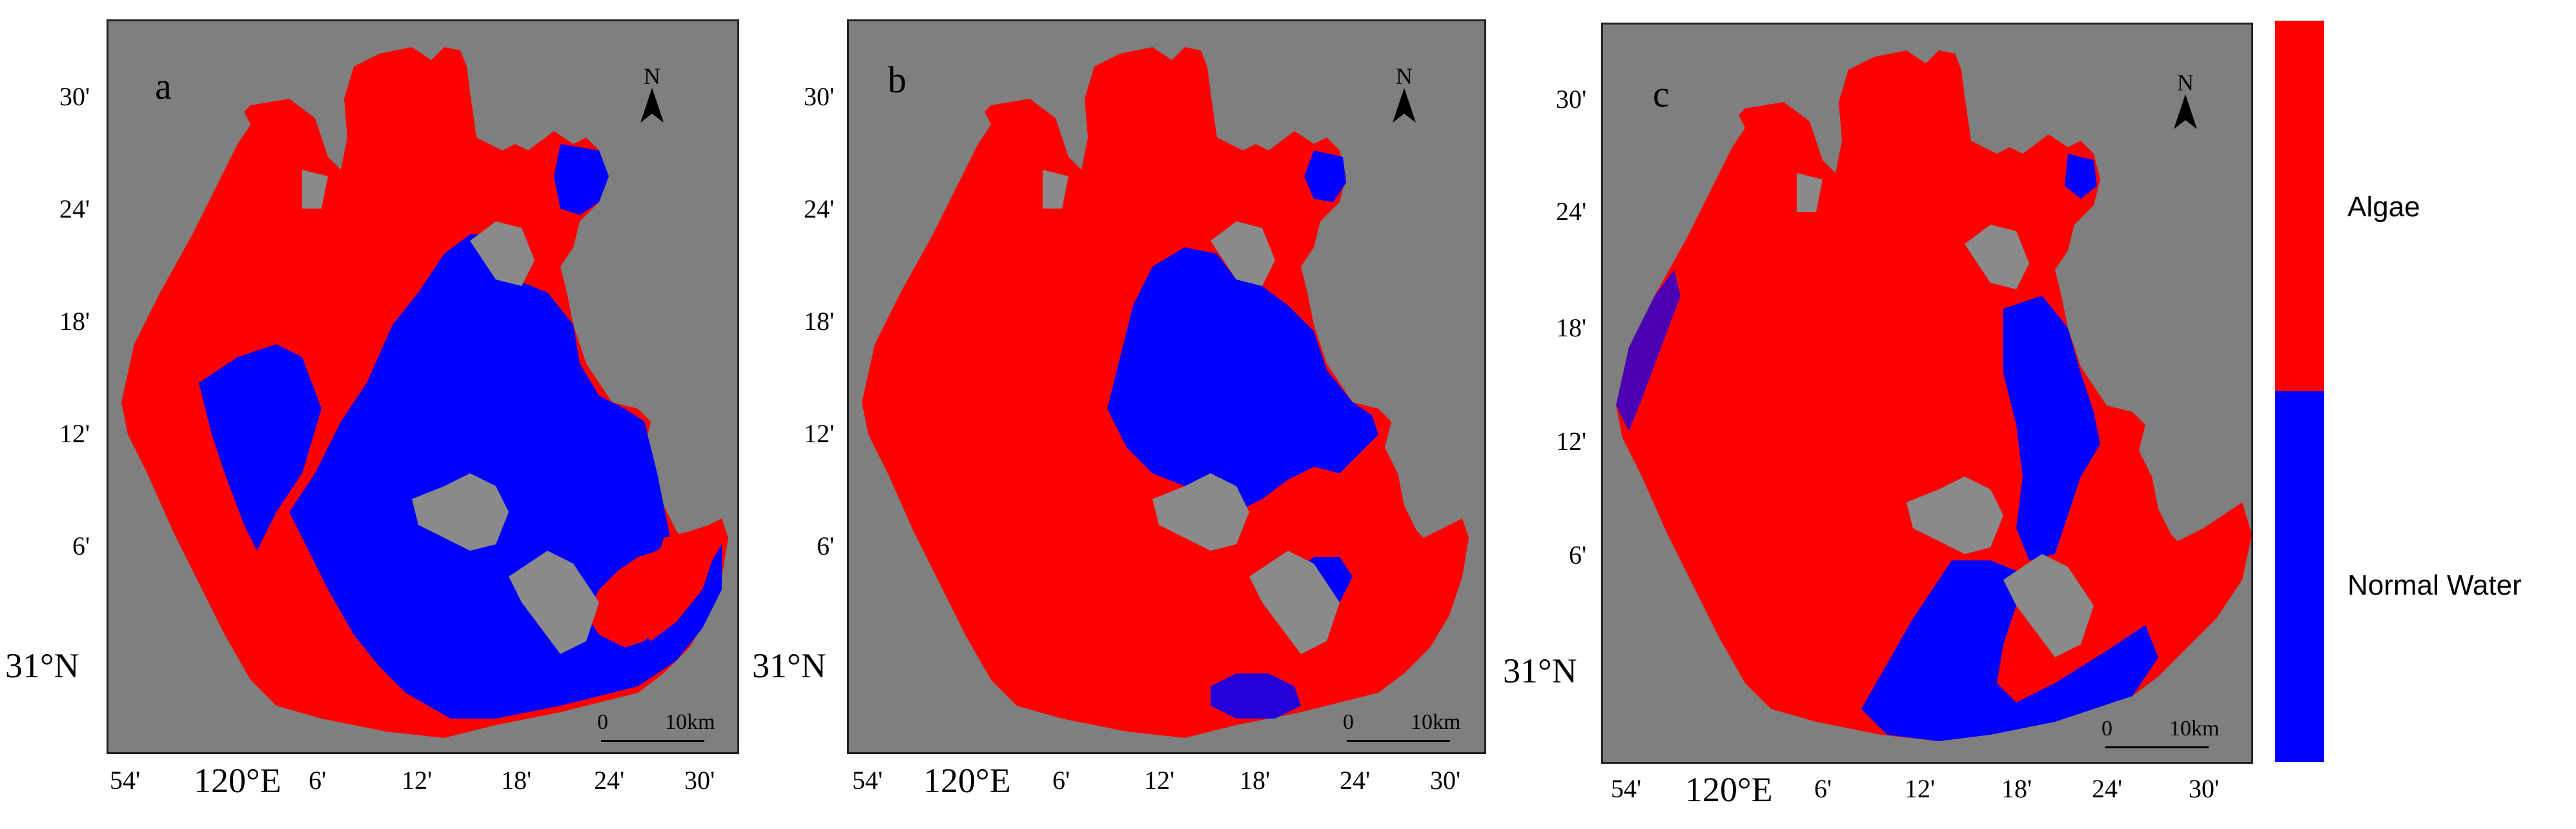 This screenshot has width=2576, height=829. I want to click on legend-colorbar, so click(2299, 391).